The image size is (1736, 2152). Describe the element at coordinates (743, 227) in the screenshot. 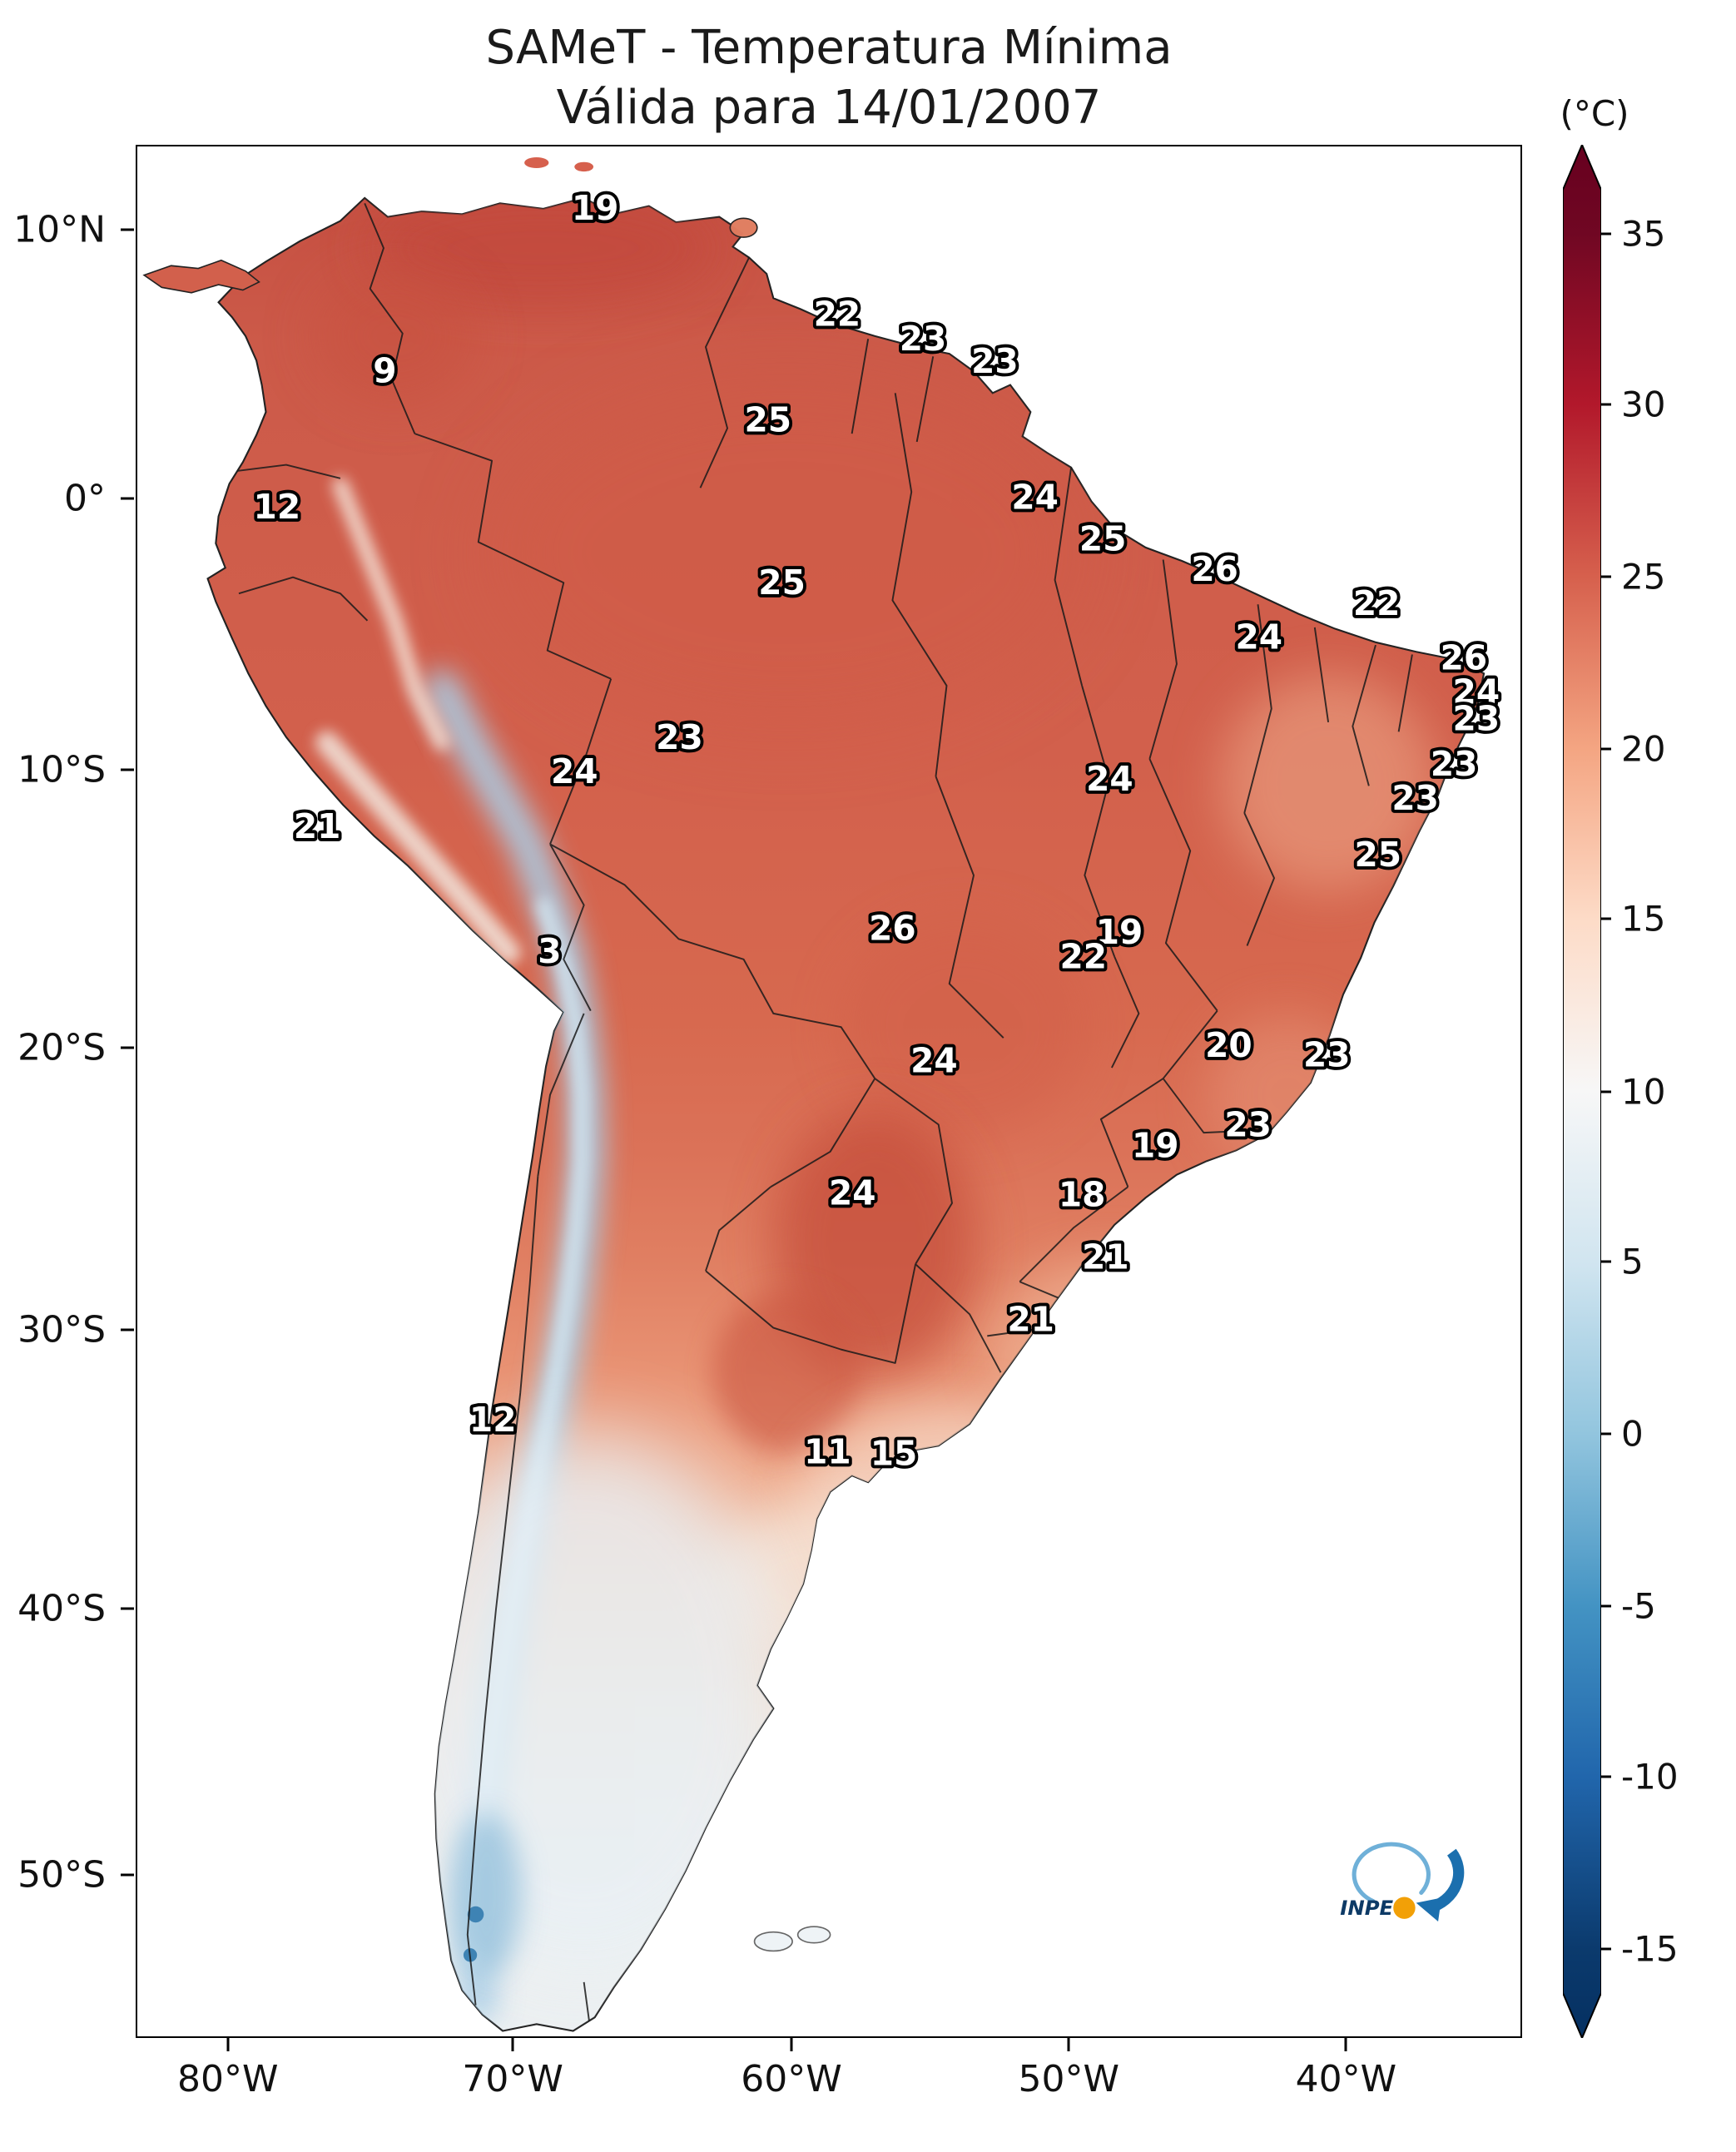

I see `island-trinidad` at that location.